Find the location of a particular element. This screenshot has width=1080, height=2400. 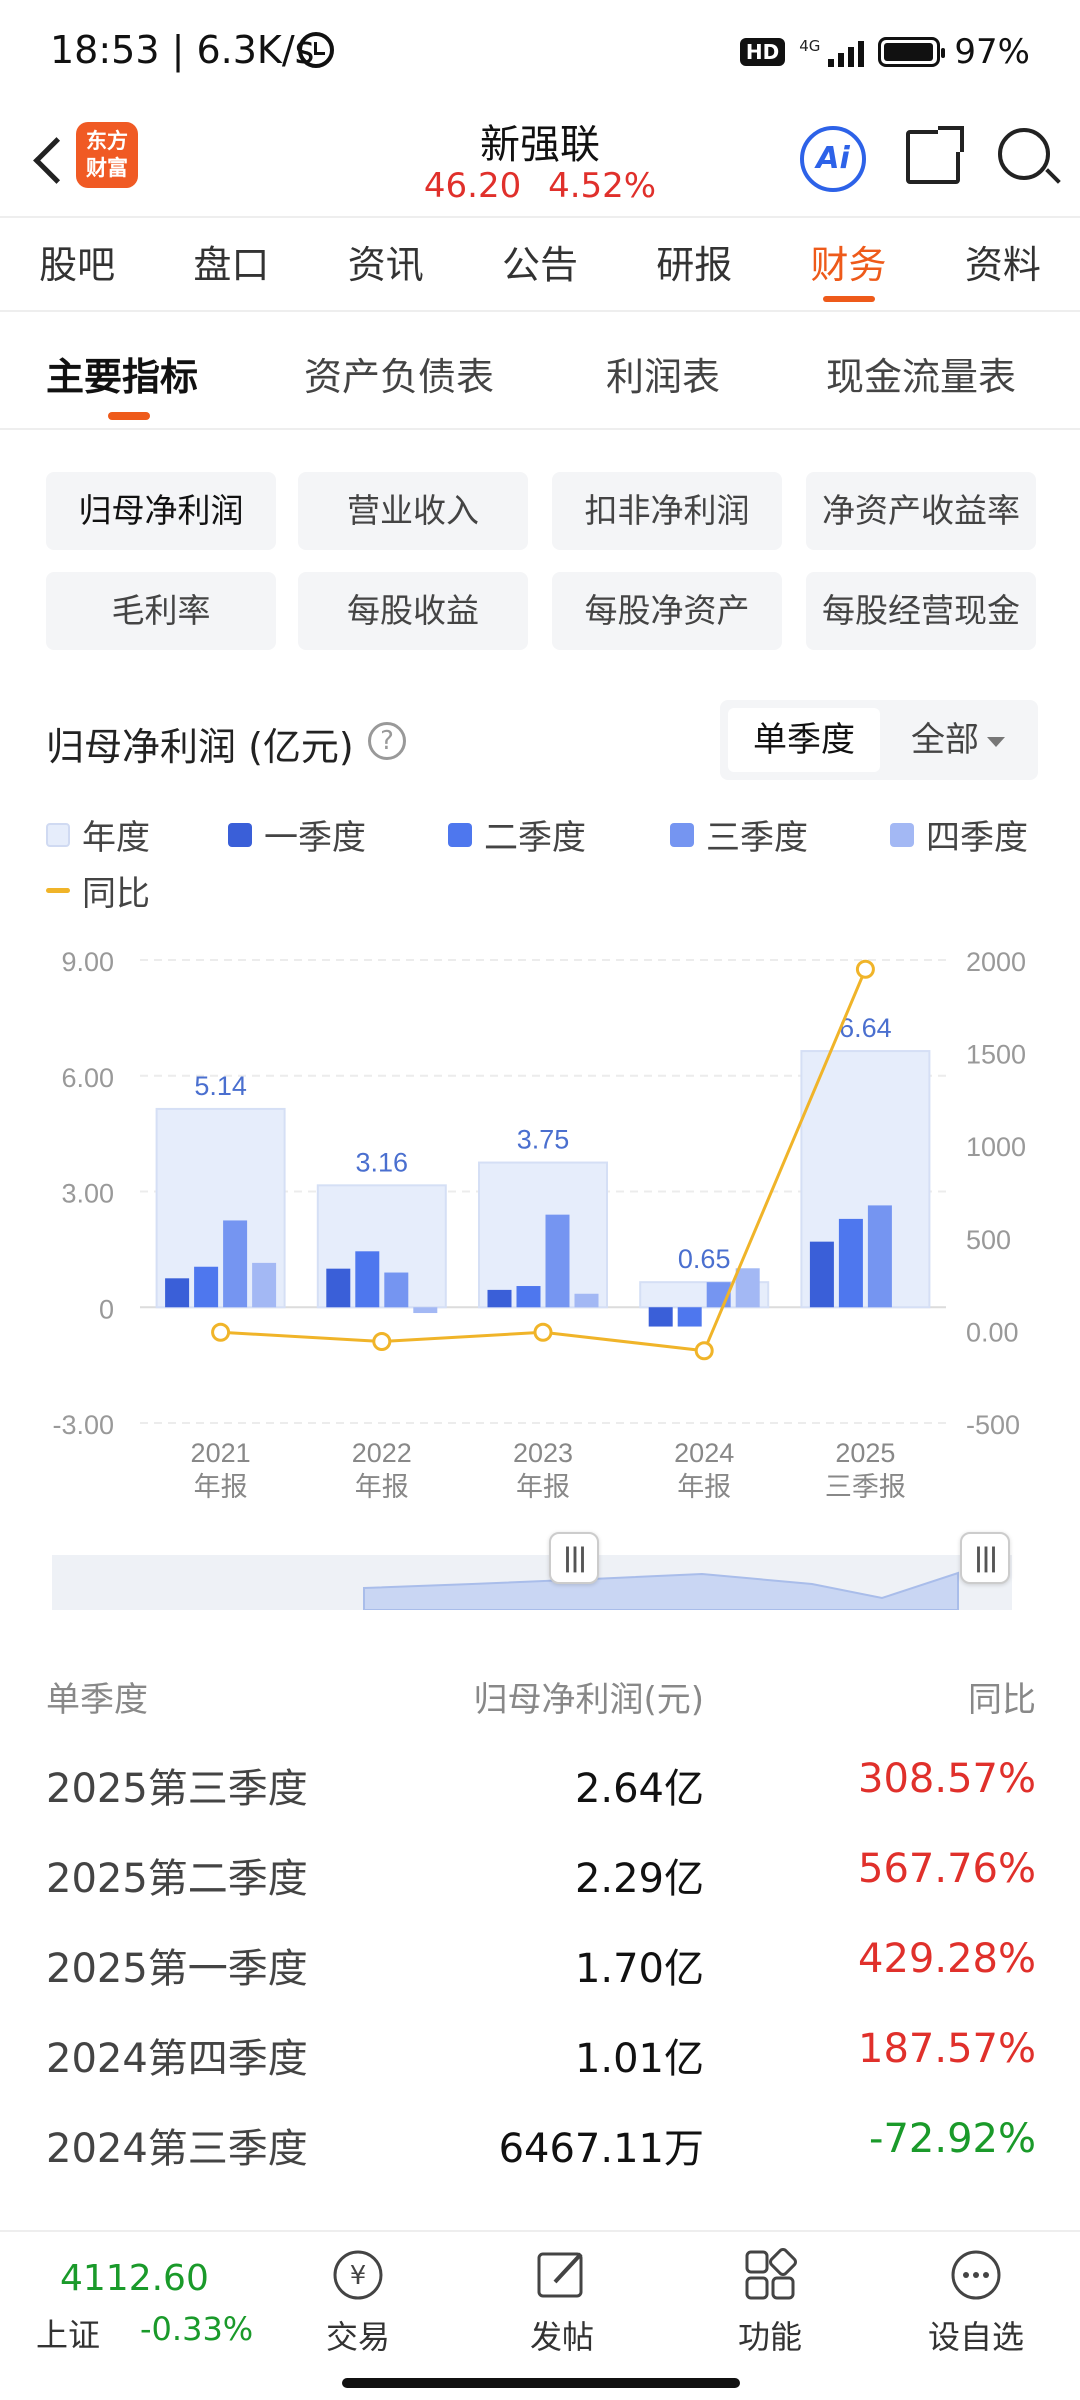

help-icon: ? is located at coordinates (387, 741).